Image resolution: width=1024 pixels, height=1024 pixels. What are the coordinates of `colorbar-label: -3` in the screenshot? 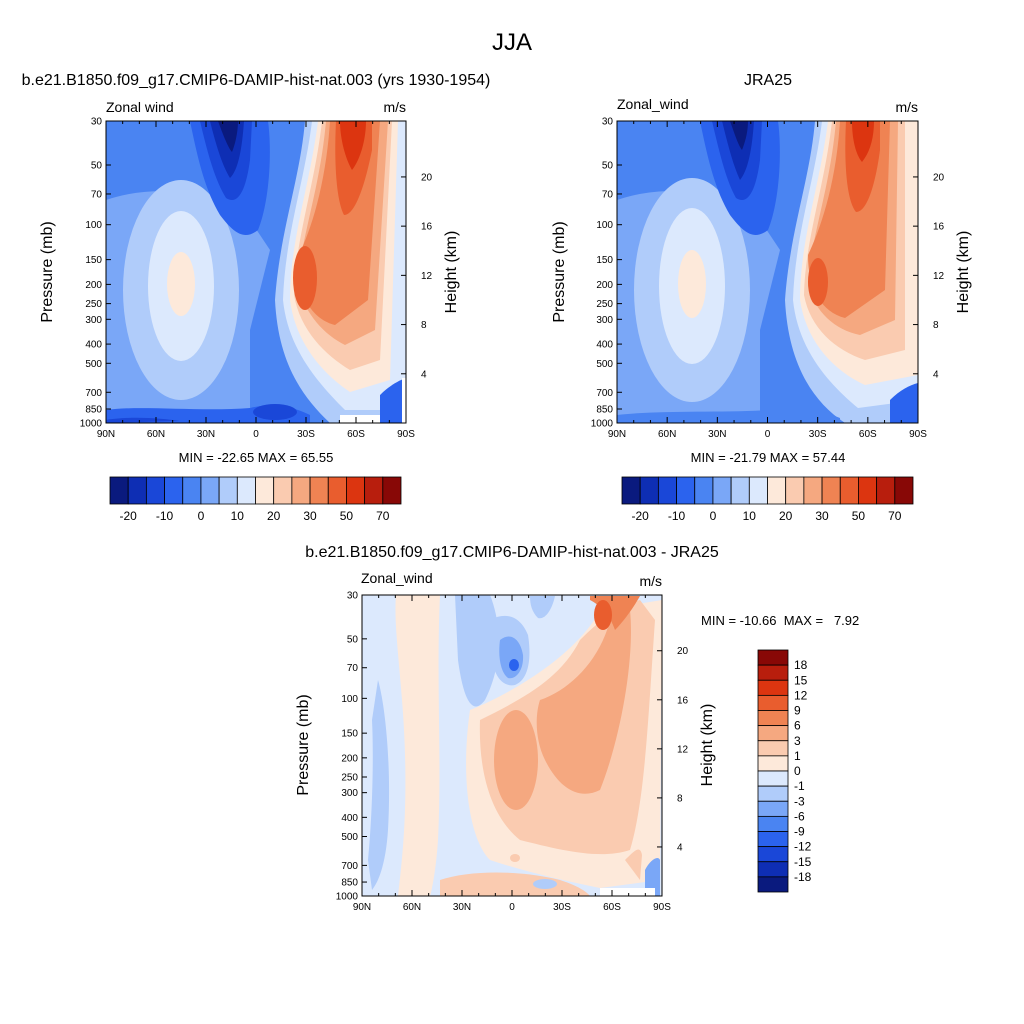 It's located at (799, 801).